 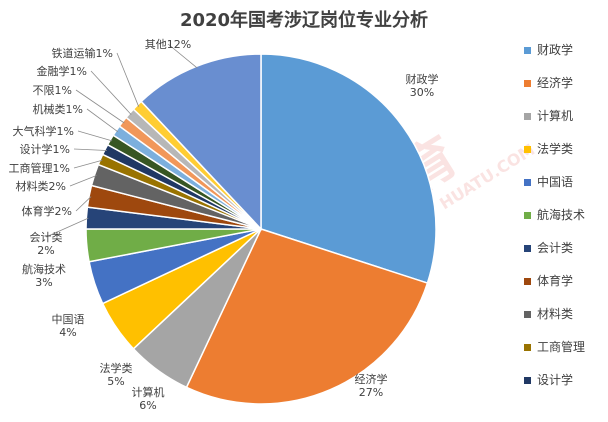 I want to click on slice-data-label: 其他12%, so click(x=168, y=44).